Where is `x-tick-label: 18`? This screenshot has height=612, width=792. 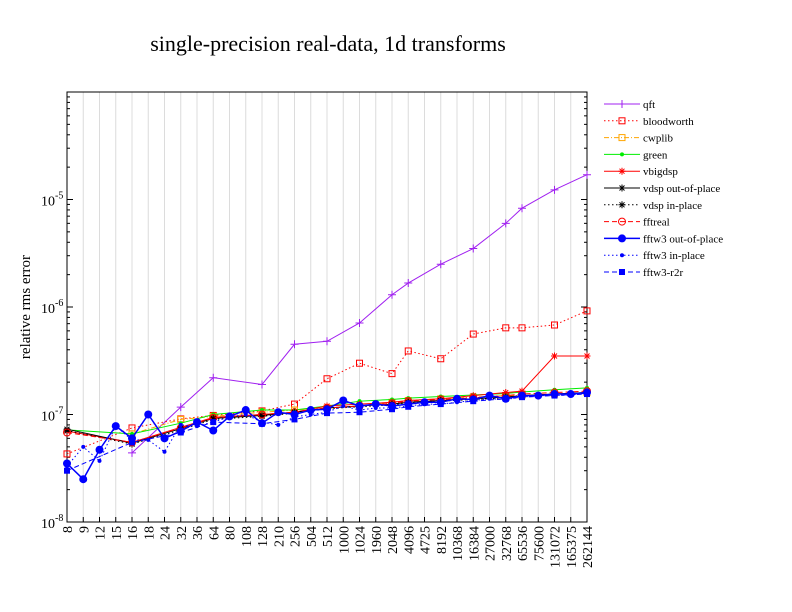
x-tick-label: 18 is located at coordinates (149, 533).